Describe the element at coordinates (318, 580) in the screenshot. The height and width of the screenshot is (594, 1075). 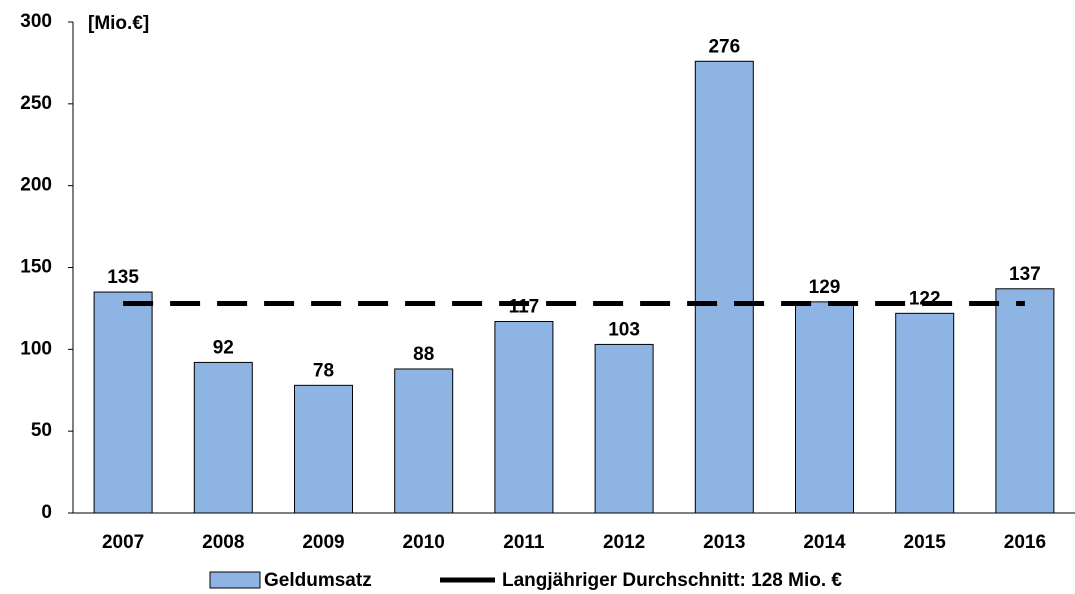
I see `legend-label: Geldumsatz` at that location.